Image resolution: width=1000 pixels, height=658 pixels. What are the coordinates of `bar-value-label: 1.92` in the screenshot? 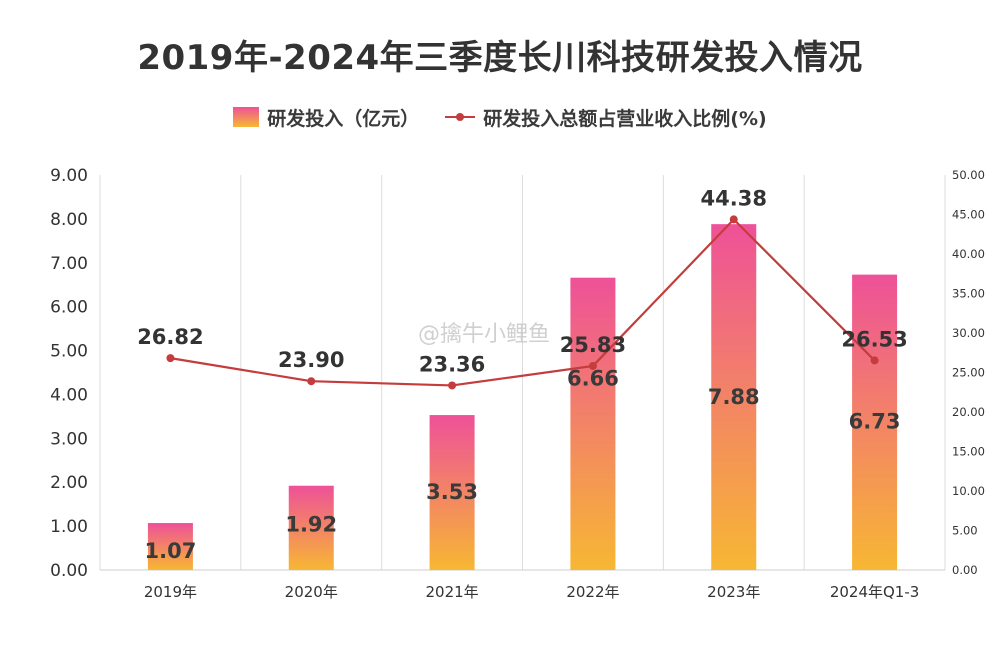 It's located at (311, 525).